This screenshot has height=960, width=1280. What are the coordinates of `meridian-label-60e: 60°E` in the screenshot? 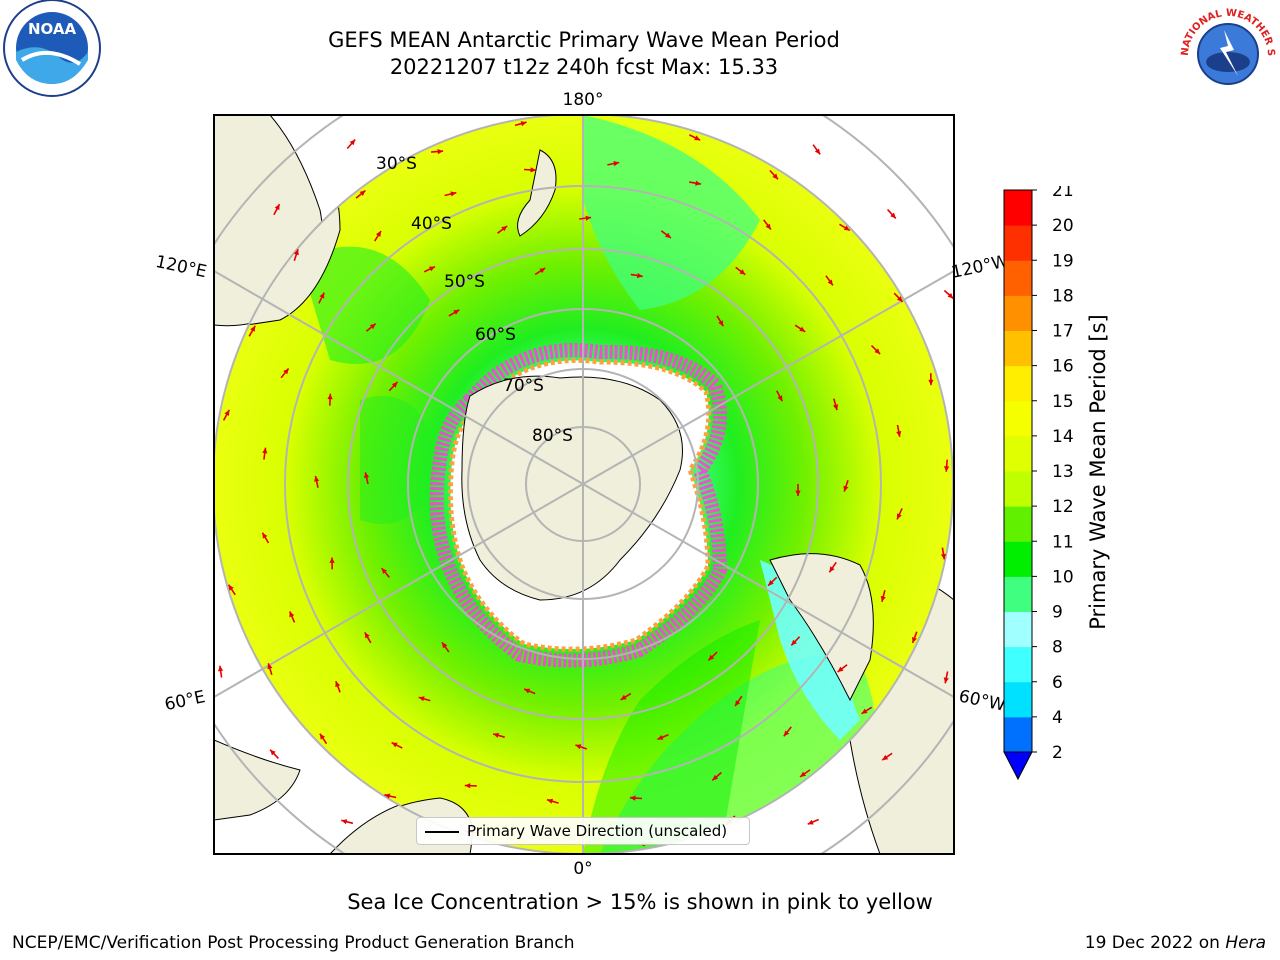 It's located at (185, 701).